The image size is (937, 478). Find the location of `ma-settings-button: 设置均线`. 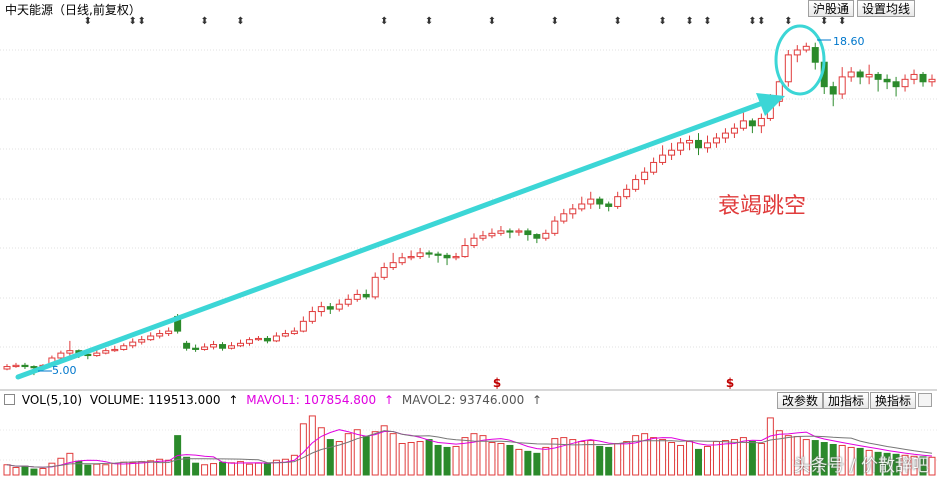

ma-settings-button: 设置均线 is located at coordinates (886, 8).